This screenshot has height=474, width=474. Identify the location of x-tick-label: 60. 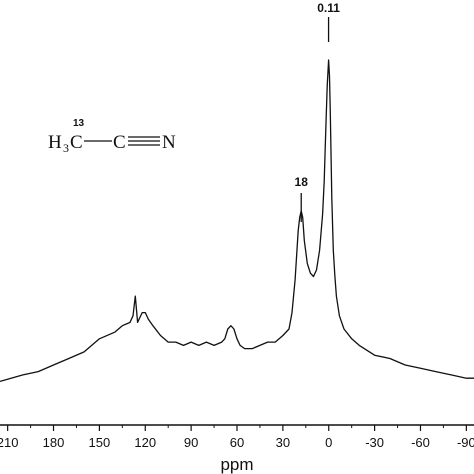
(237, 442).